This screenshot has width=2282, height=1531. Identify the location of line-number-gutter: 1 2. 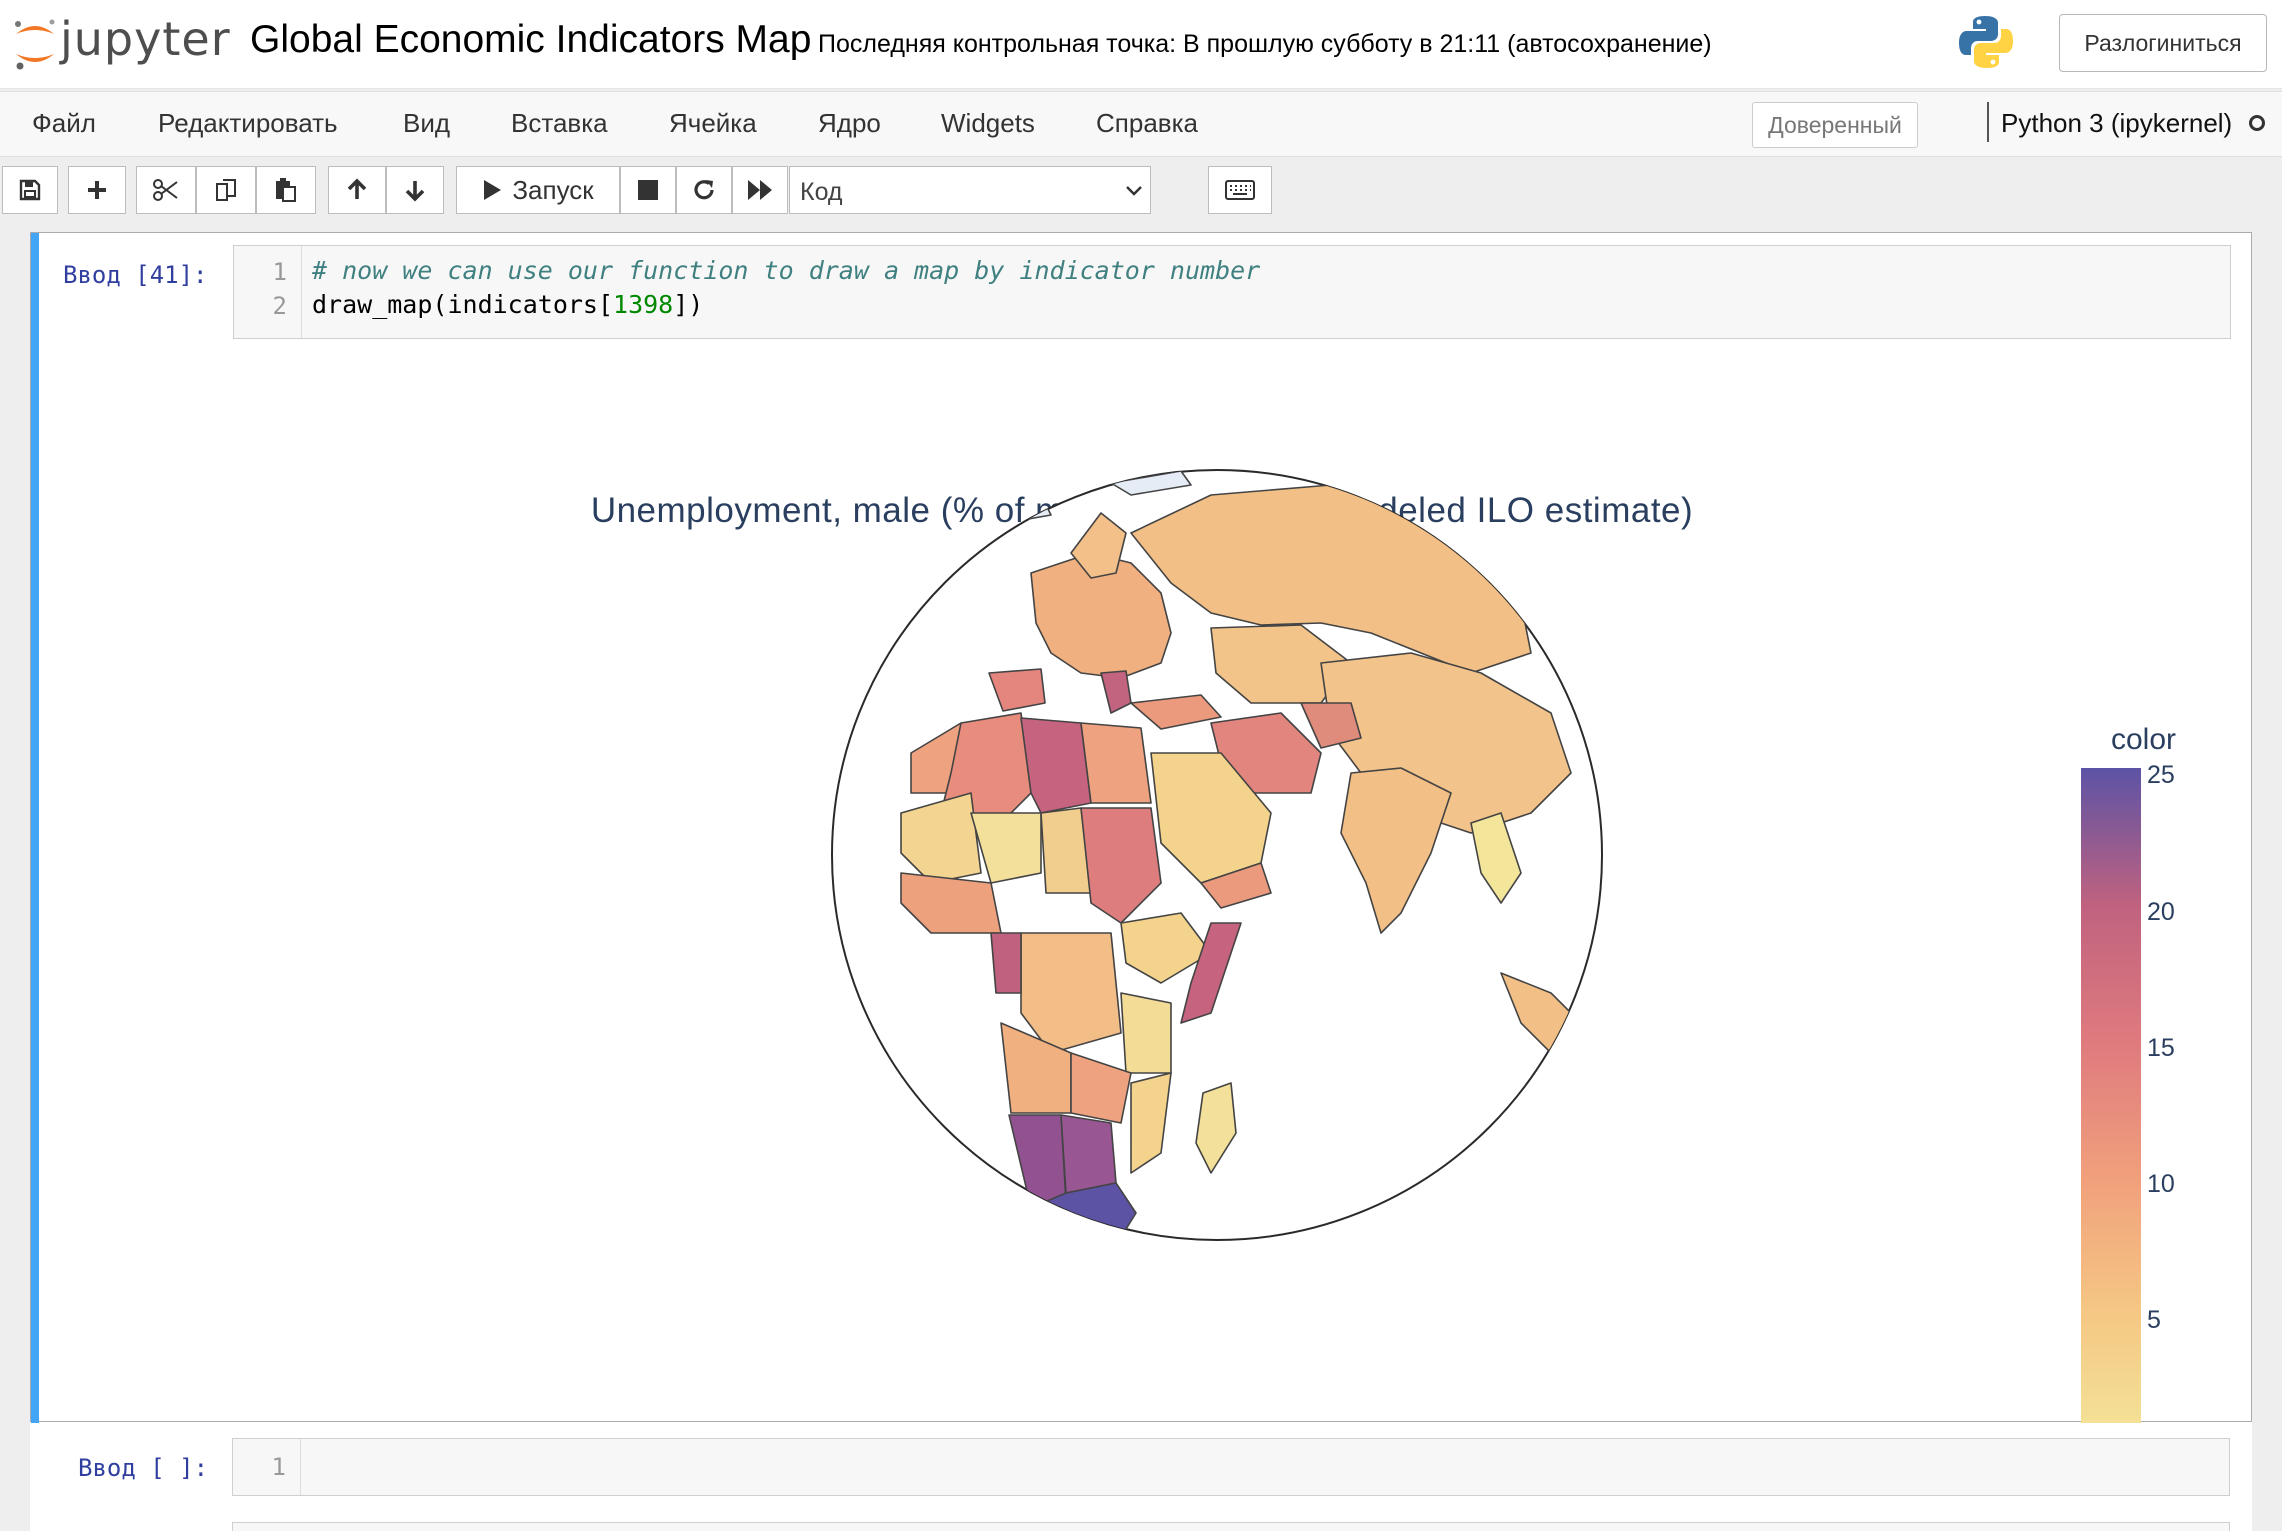
(268, 292).